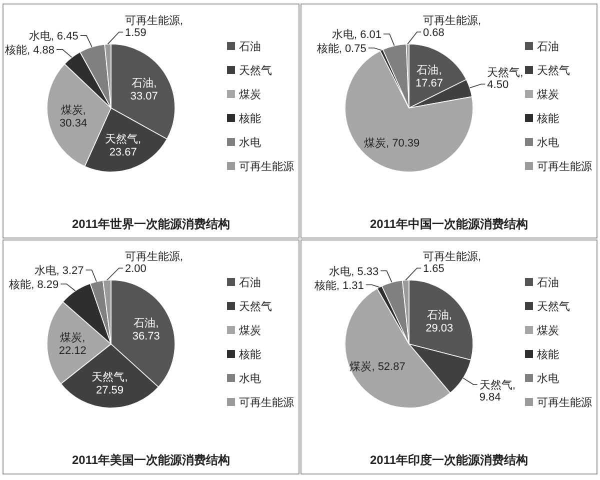  Describe the element at coordinates (449, 460) in the screenshot. I see `text: 2011年印度一次能源消费结构` at that location.